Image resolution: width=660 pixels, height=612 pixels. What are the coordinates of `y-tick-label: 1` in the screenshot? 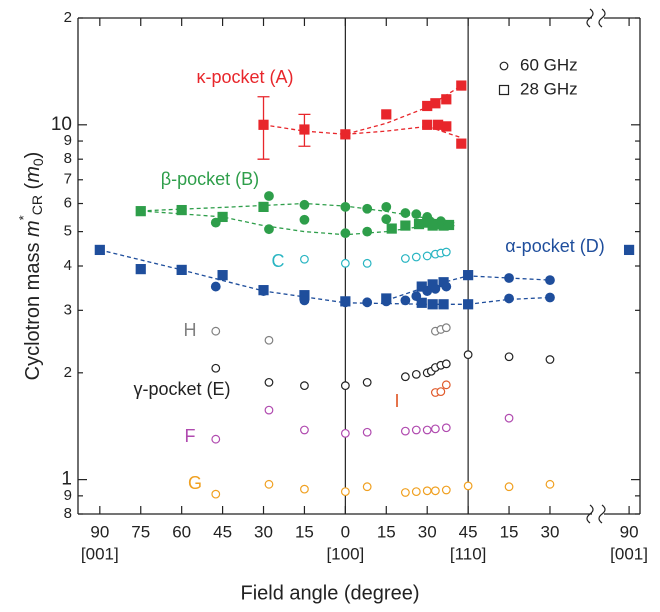 It's located at (66, 479).